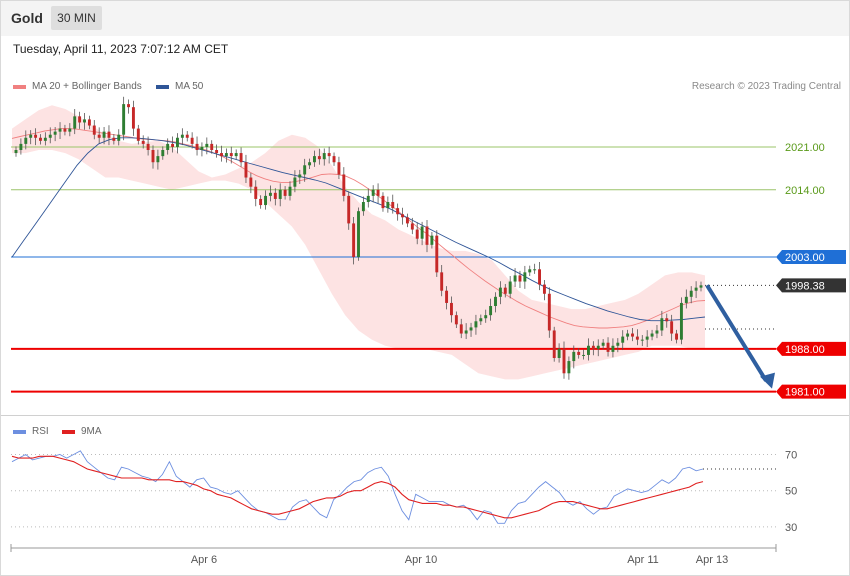 The width and height of the screenshot is (850, 576). What do you see at coordinates (805, 393) in the screenshot?
I see `level-label: 1981.00` at bounding box center [805, 393].